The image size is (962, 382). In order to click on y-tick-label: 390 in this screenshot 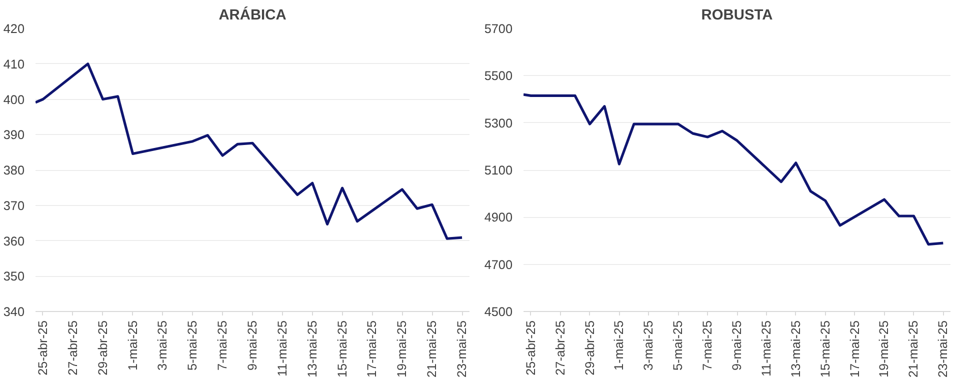, I will do `click(14, 135)`.